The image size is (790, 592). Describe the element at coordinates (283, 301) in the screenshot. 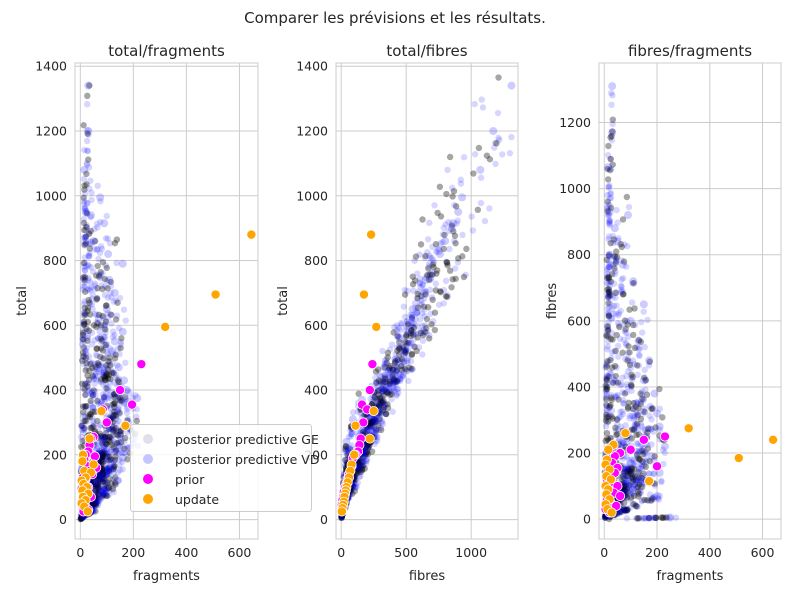

I see `y-axis-label: total` at that location.